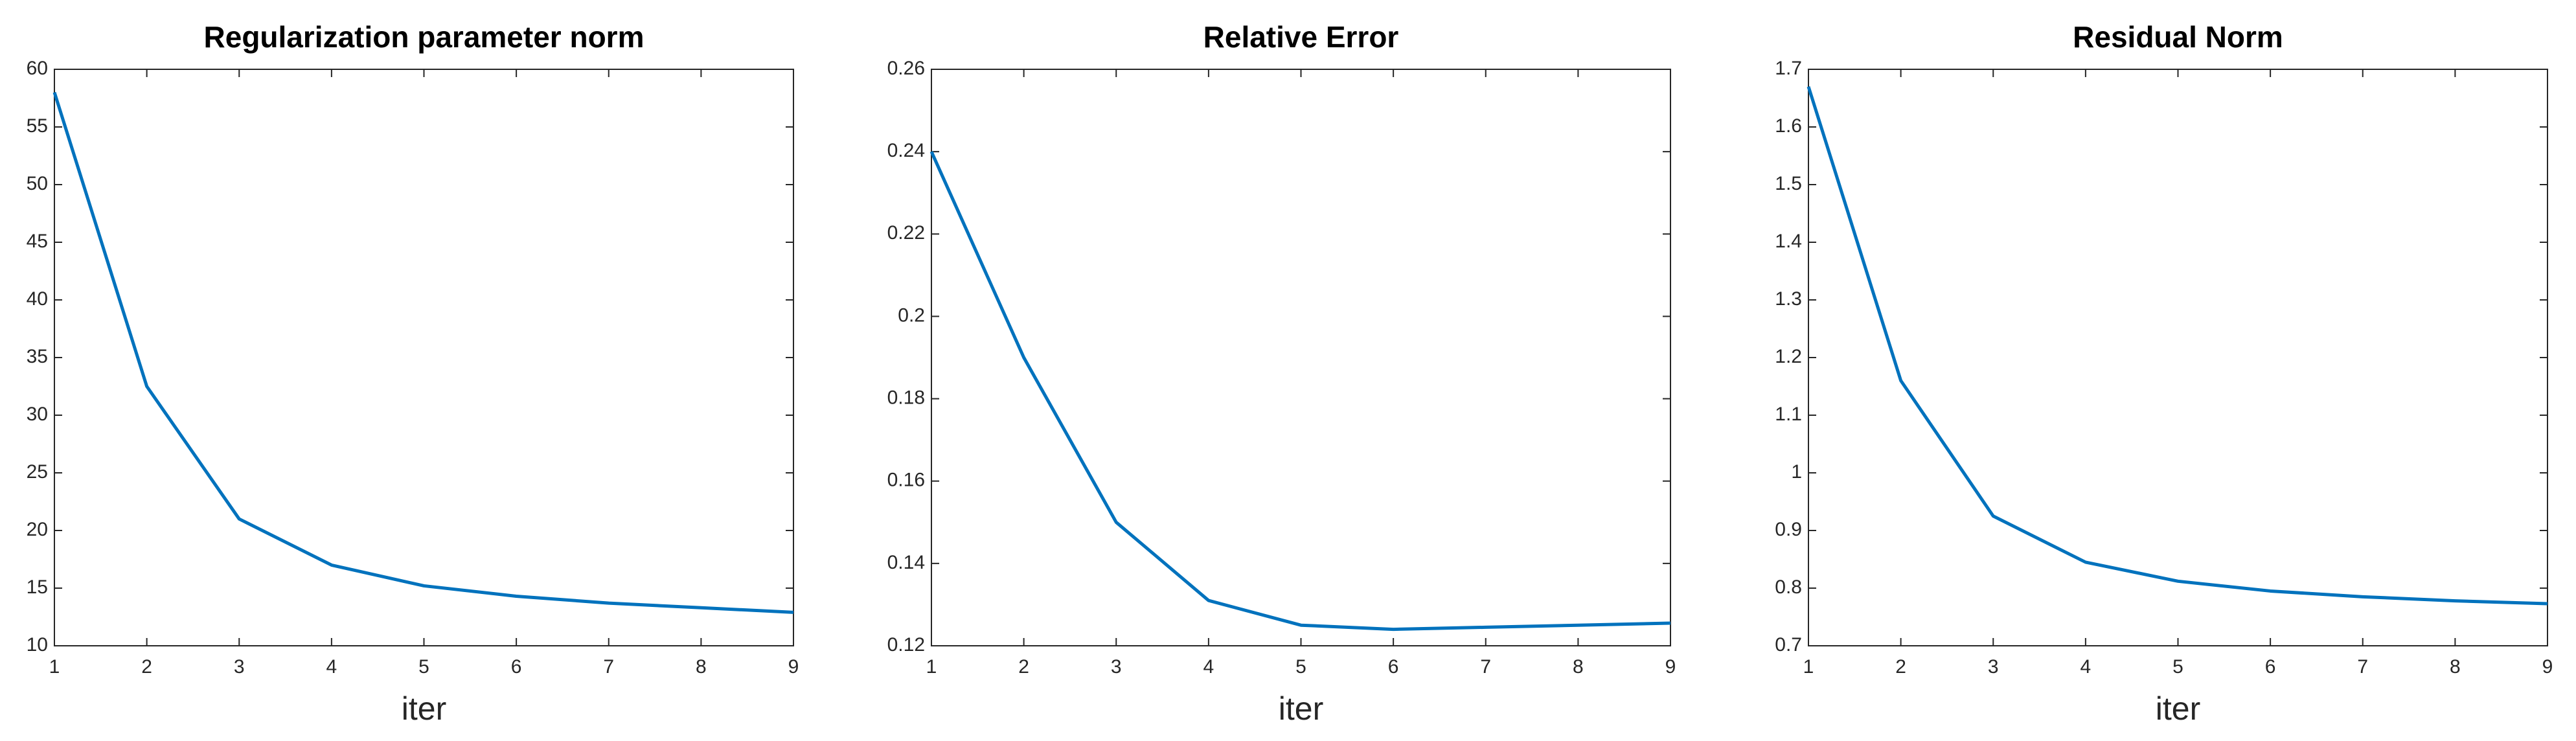 The height and width of the screenshot is (741, 2576). Describe the element at coordinates (1789, 356) in the screenshot. I see `y-tick-label: 1.2` at that location.